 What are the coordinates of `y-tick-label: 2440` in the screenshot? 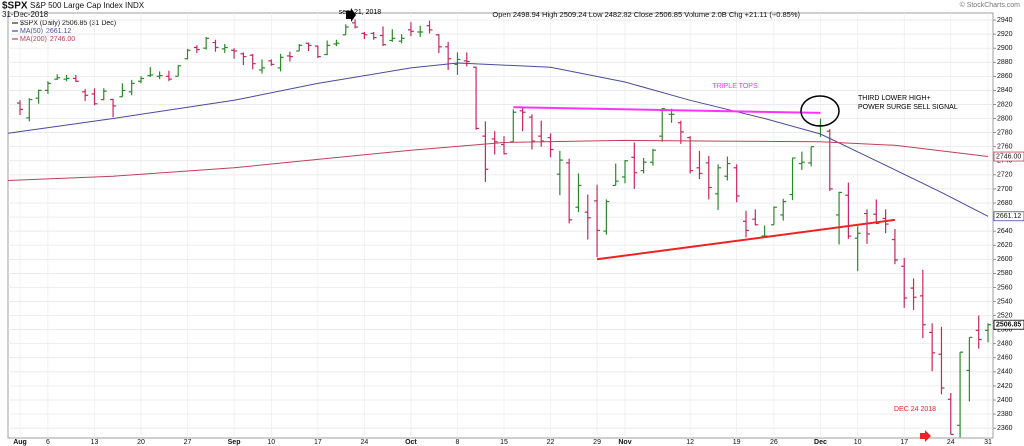 It's located at (1005, 372).